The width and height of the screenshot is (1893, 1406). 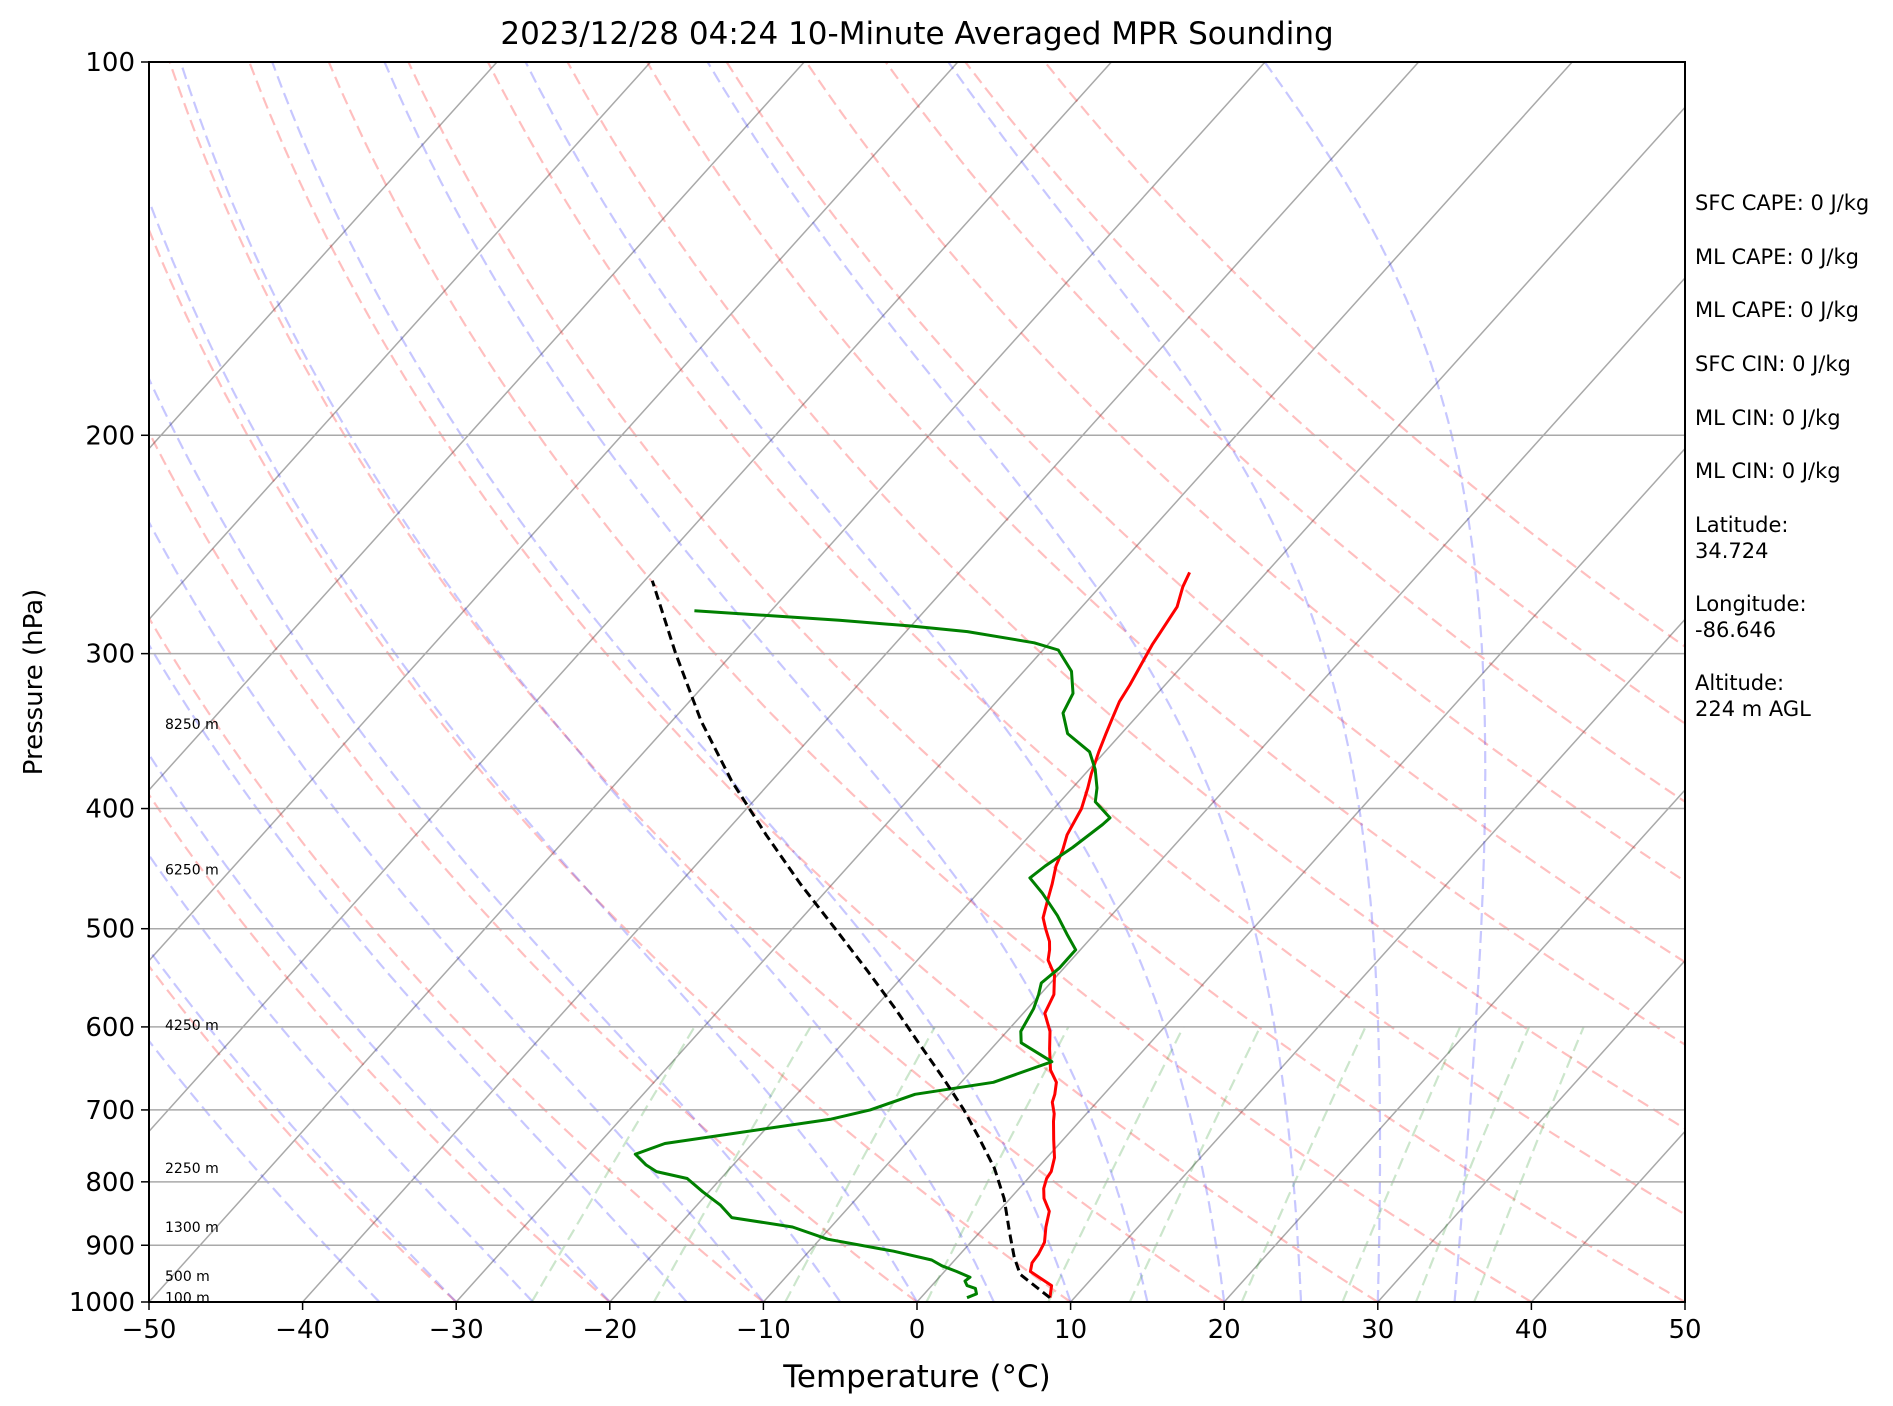 What do you see at coordinates (192, 871) in the screenshot?
I see `height-label: 6250 m` at bounding box center [192, 871].